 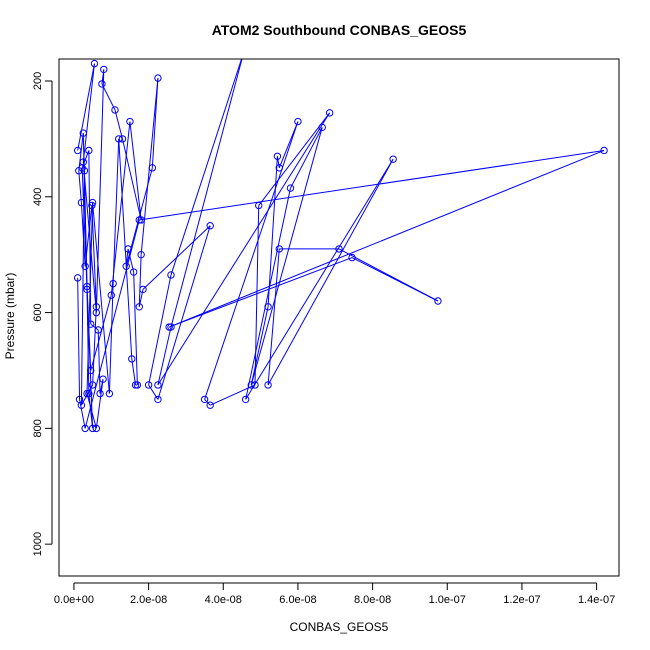 I want to click on y-tick-label: 400, so click(x=38, y=197).